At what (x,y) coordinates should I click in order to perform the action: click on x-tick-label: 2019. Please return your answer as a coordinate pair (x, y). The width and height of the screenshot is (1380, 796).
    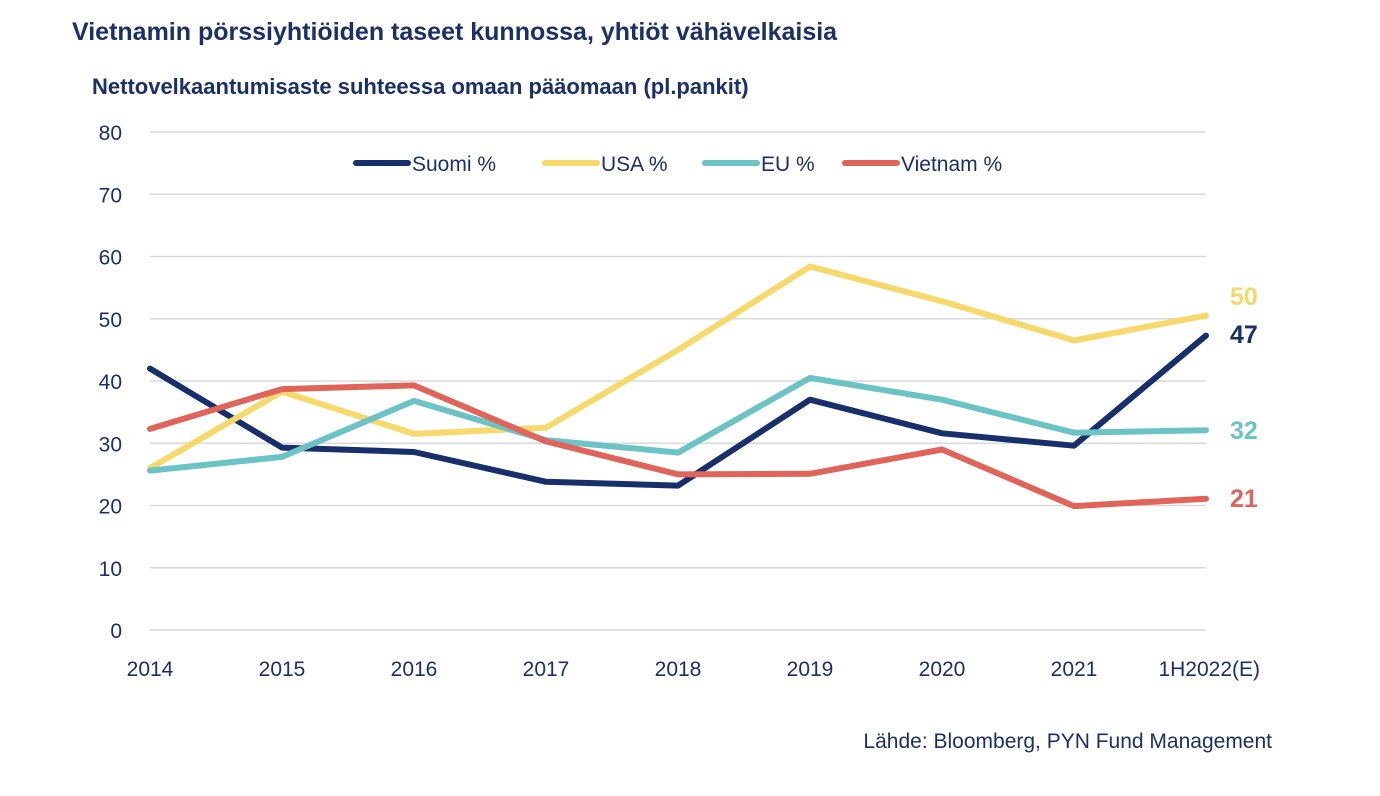
    Looking at the image, I should click on (810, 669).